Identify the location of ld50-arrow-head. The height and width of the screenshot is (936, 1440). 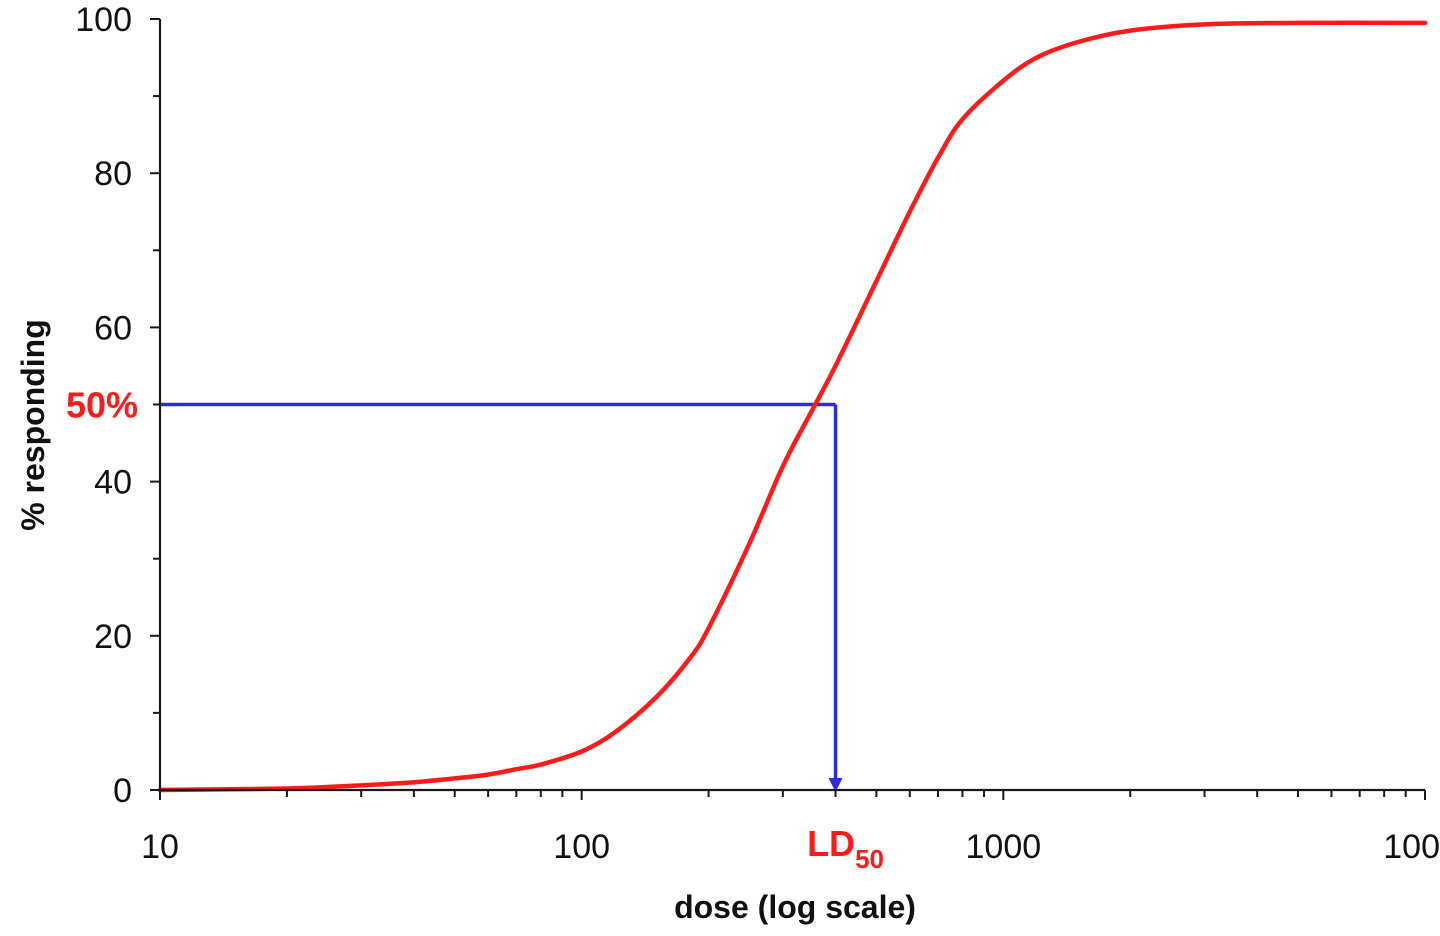
(835, 785).